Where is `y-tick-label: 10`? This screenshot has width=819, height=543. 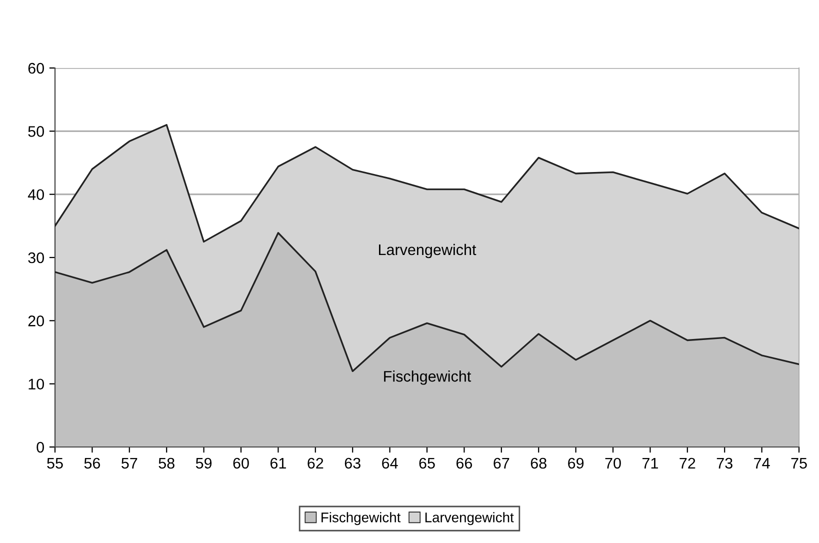 y-tick-label: 10 is located at coordinates (36, 384).